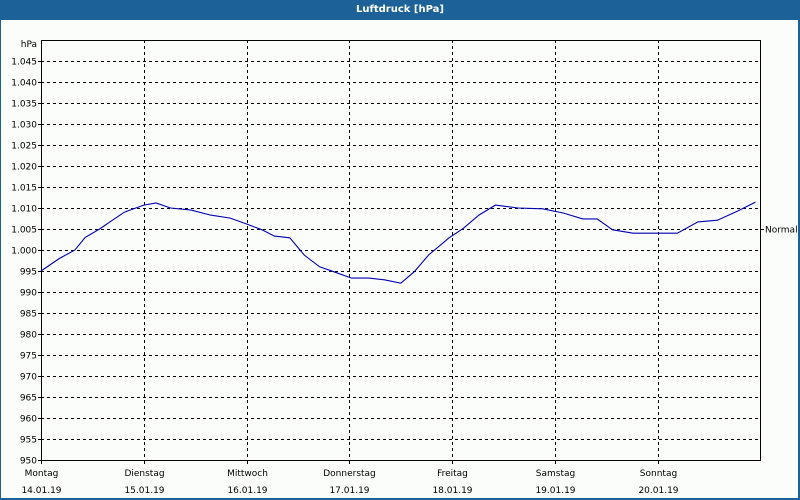 The height and width of the screenshot is (500, 800). I want to click on y-tick-label: 960, so click(28, 420).